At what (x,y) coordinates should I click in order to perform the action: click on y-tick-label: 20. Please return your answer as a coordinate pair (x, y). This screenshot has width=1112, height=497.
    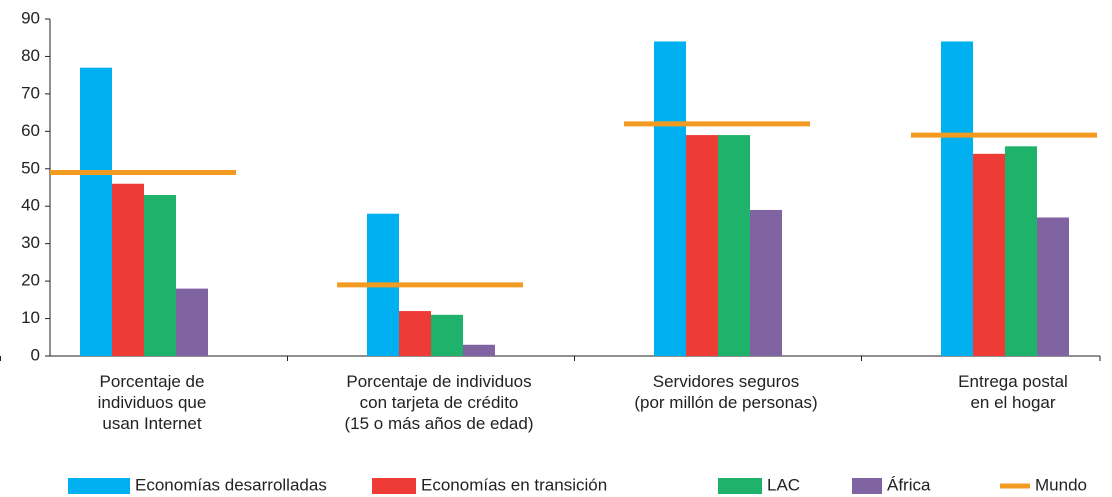
    Looking at the image, I should click on (30, 280).